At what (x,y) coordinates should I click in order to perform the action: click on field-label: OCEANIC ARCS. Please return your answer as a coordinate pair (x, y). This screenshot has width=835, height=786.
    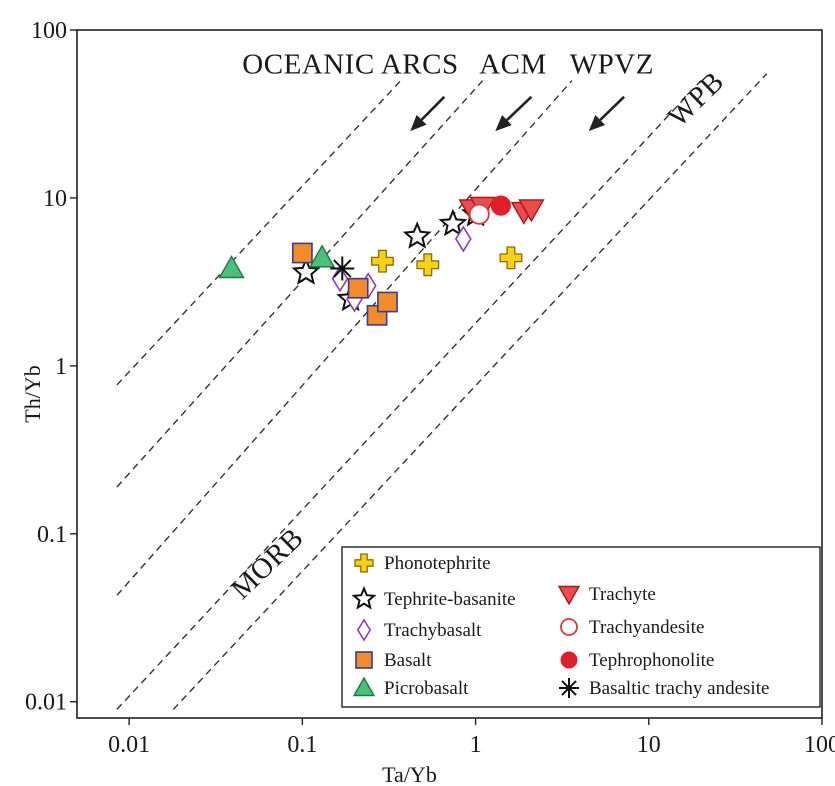
    Looking at the image, I should click on (350, 65).